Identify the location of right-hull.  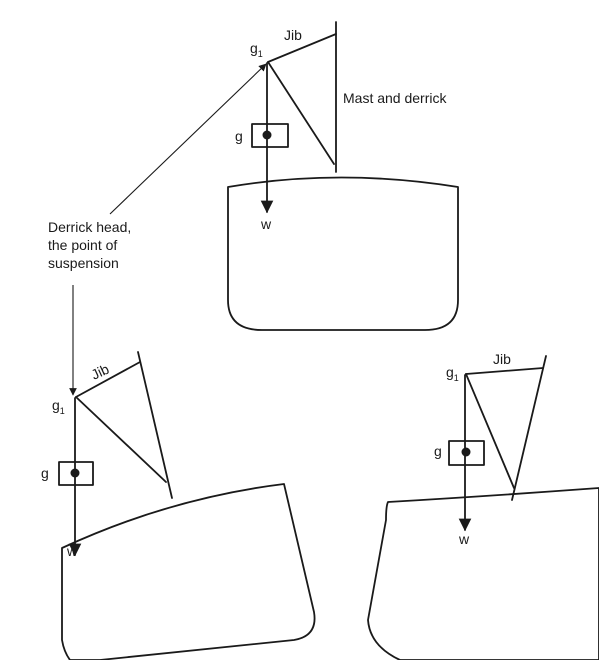
(483, 573).